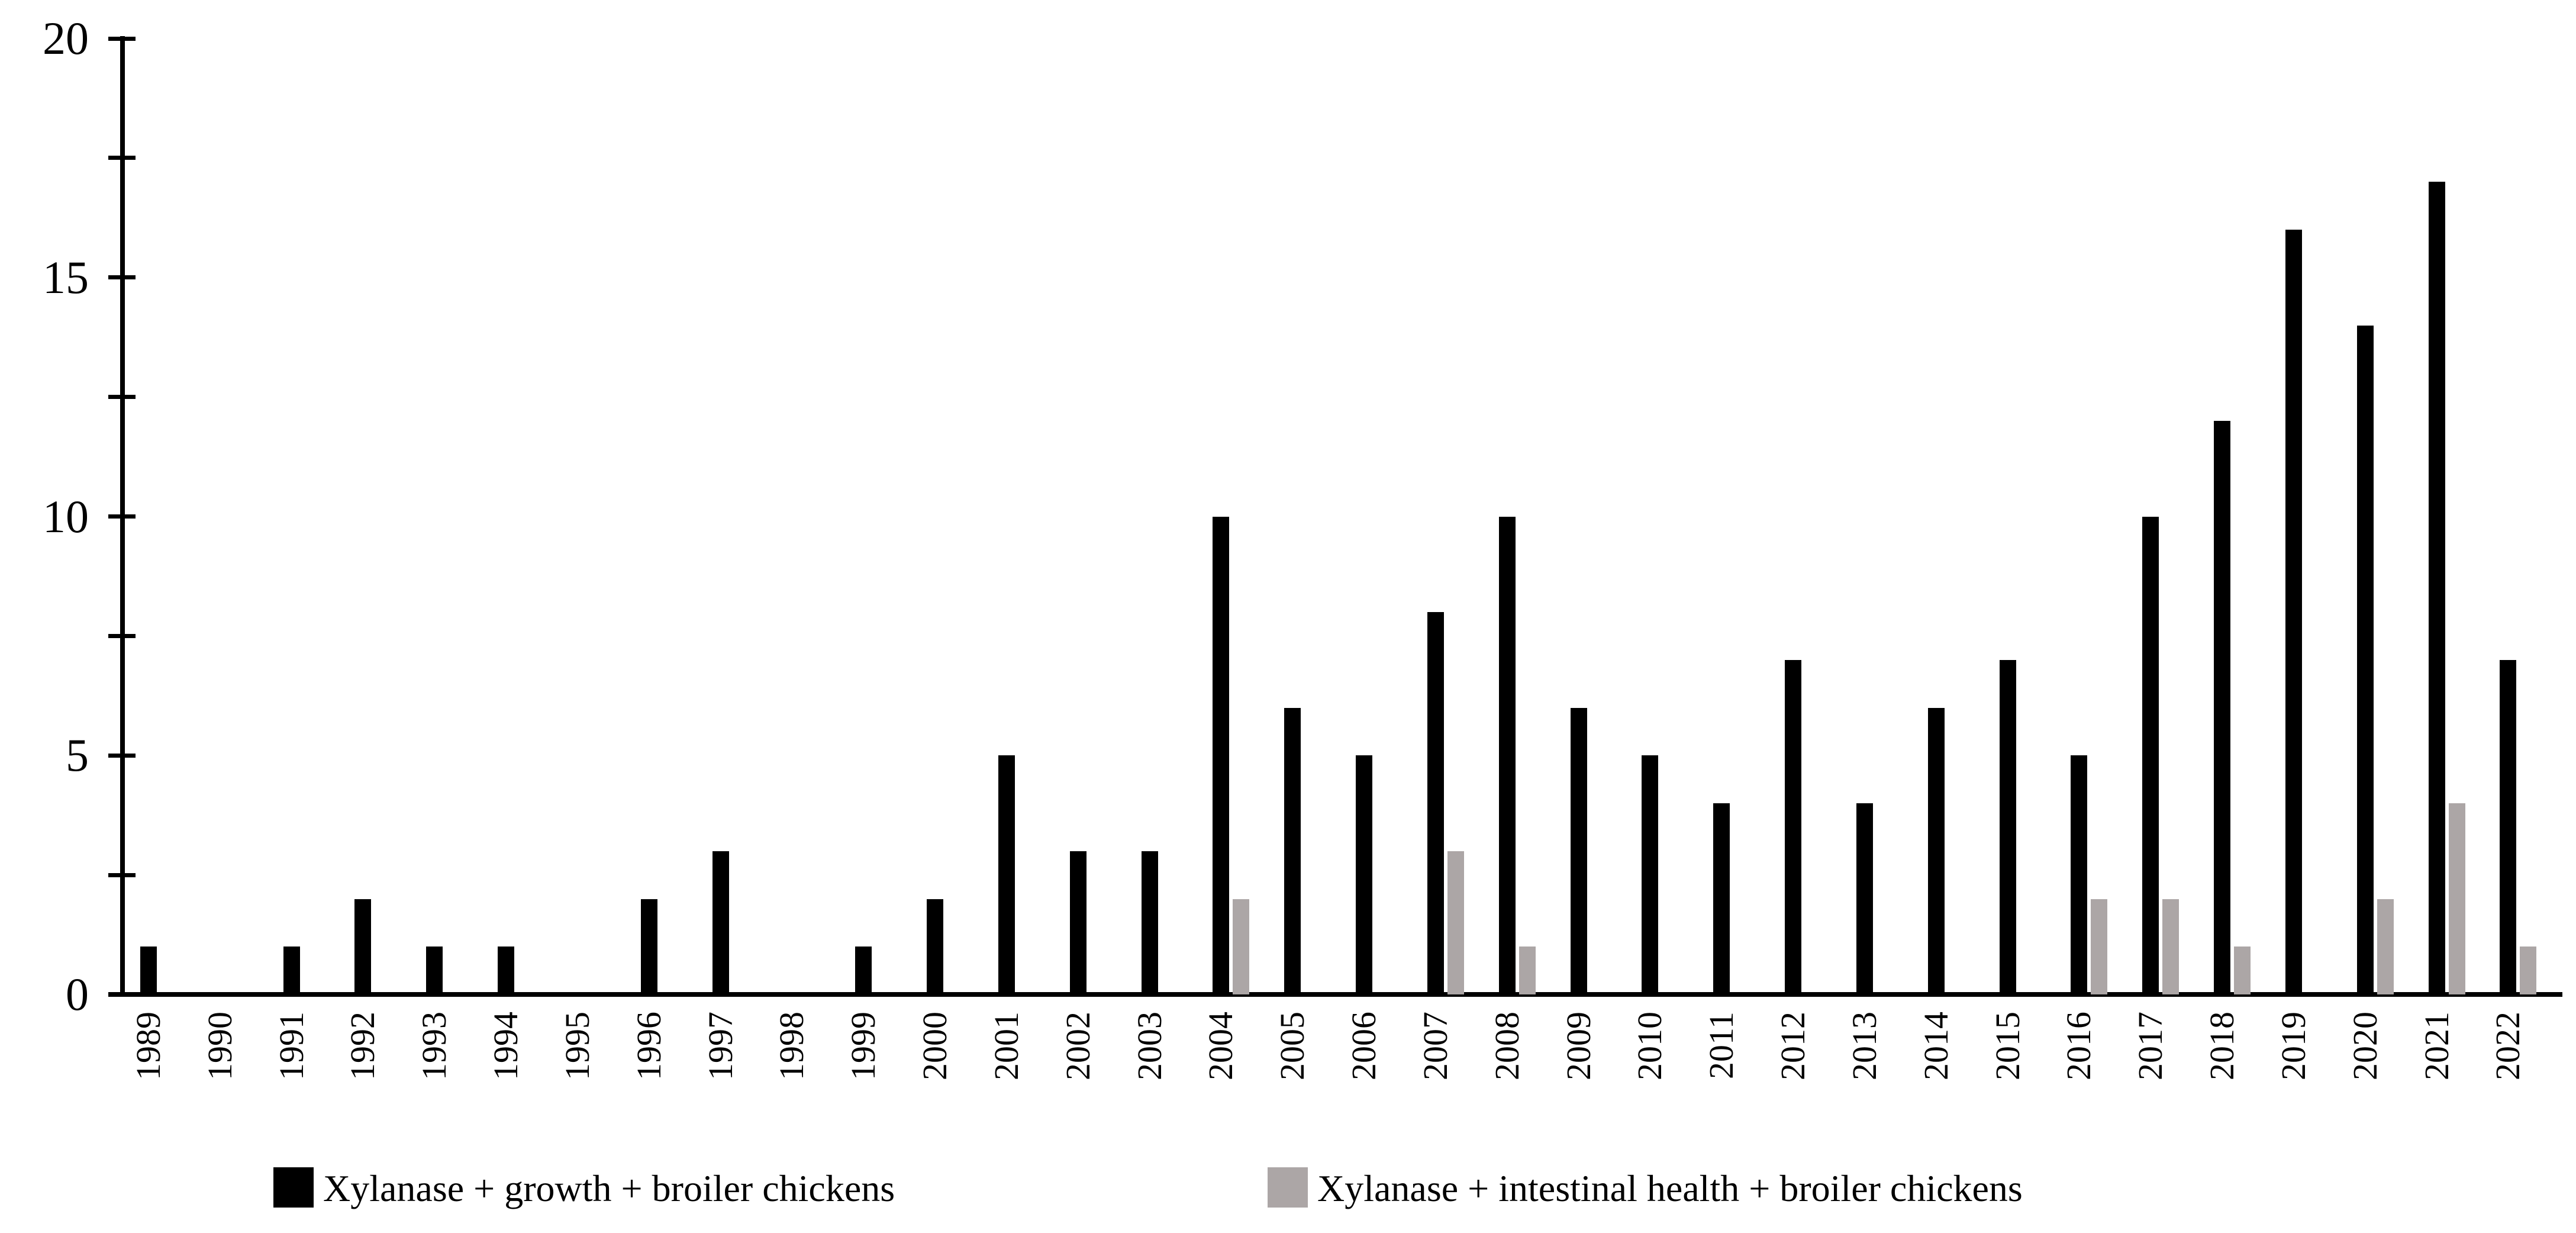  What do you see at coordinates (2078, 1046) in the screenshot?
I see `x-axis-label-2016: 2016` at bounding box center [2078, 1046].